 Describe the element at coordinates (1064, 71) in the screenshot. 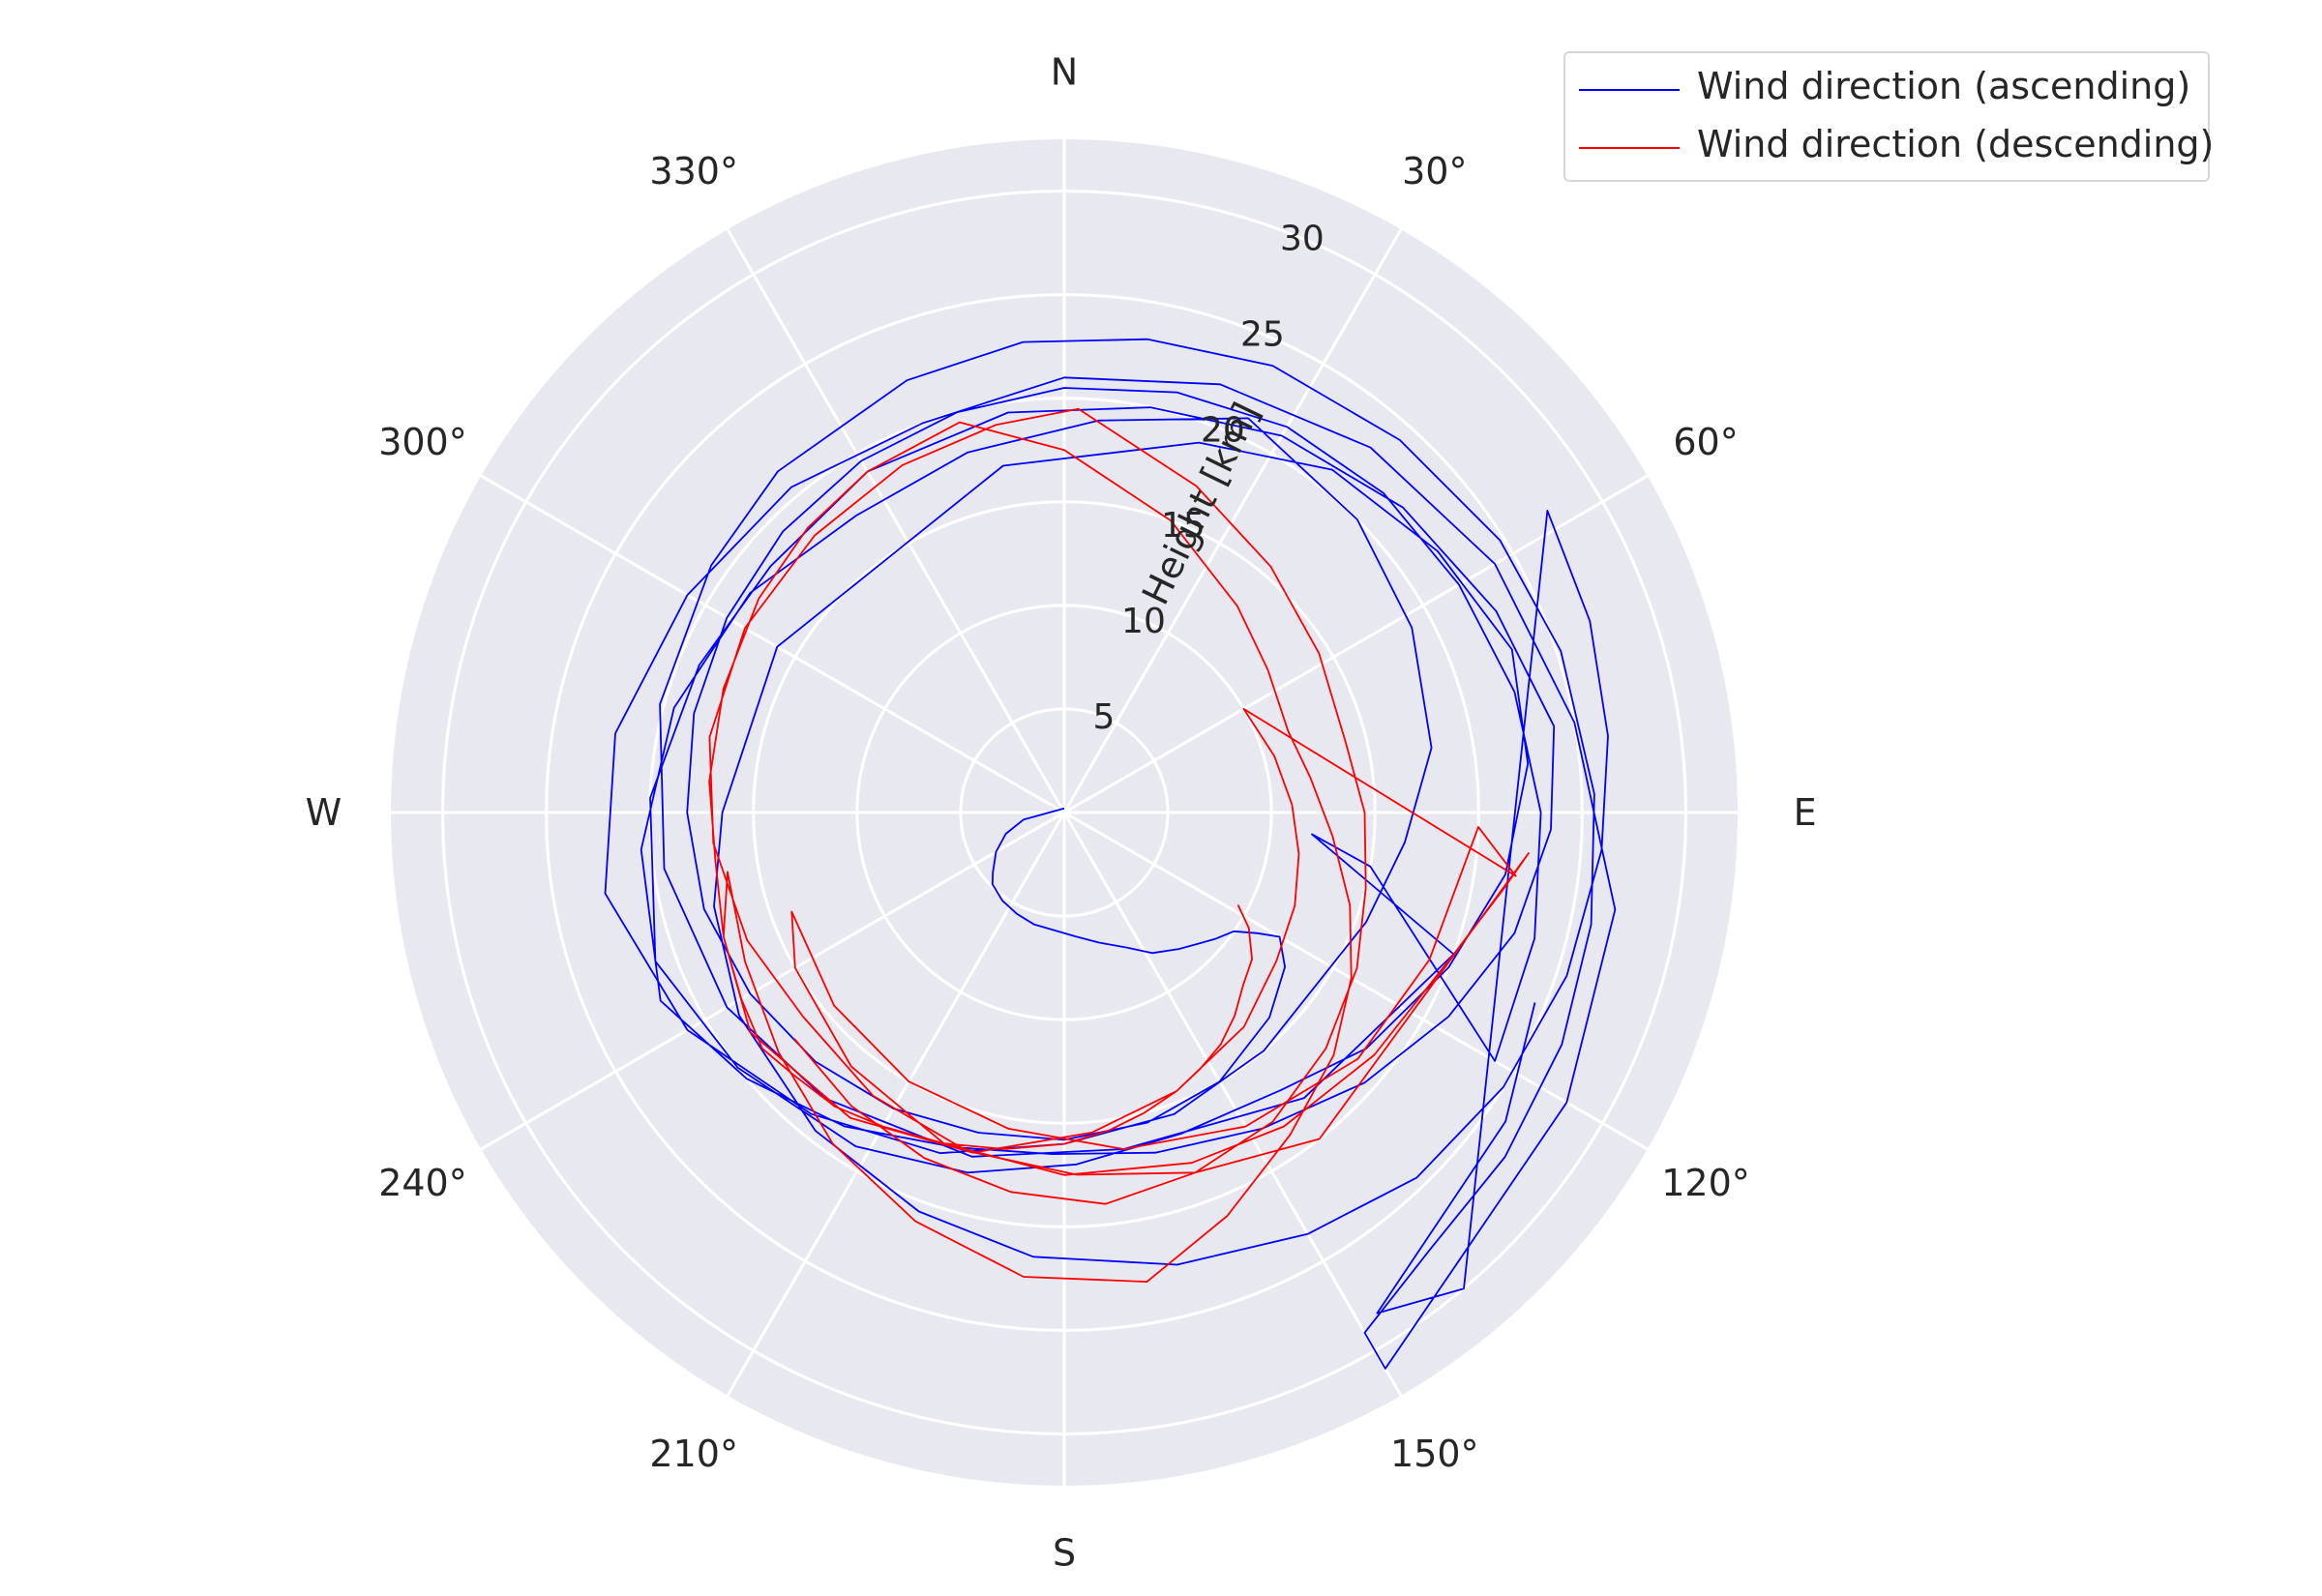

I see `angular-tick-label: N` at that location.